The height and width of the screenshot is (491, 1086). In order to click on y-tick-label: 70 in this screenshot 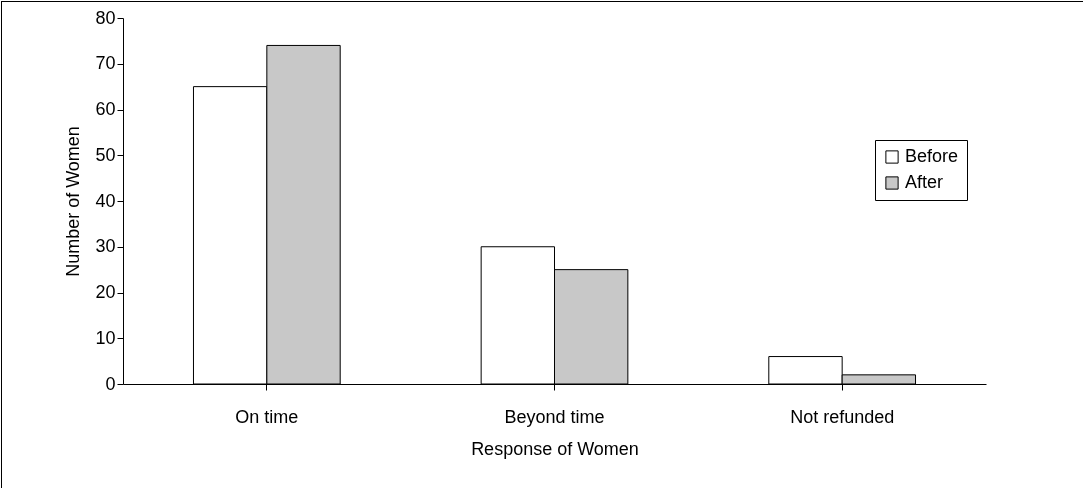, I will do `click(105, 63)`.